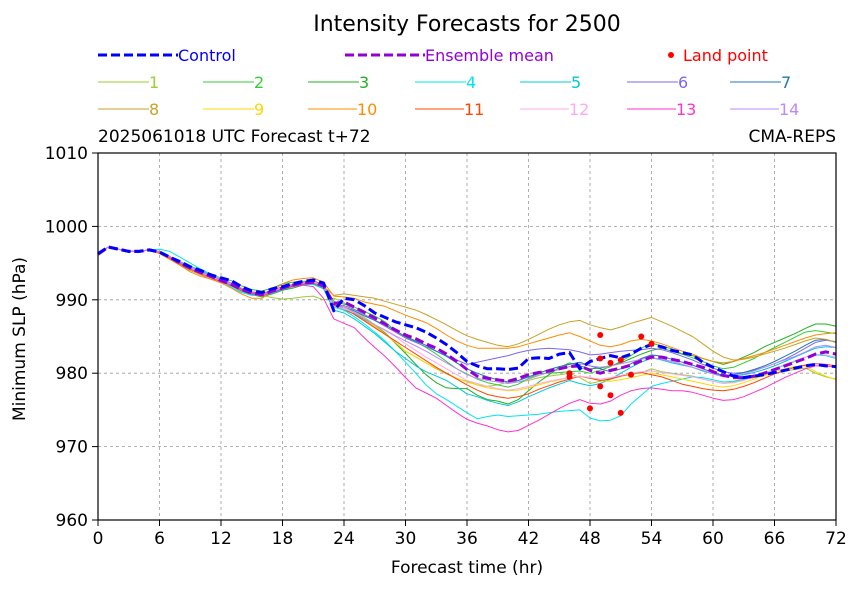  Describe the element at coordinates (406, 539) in the screenshot. I see `x-tick-label: 30` at that location.